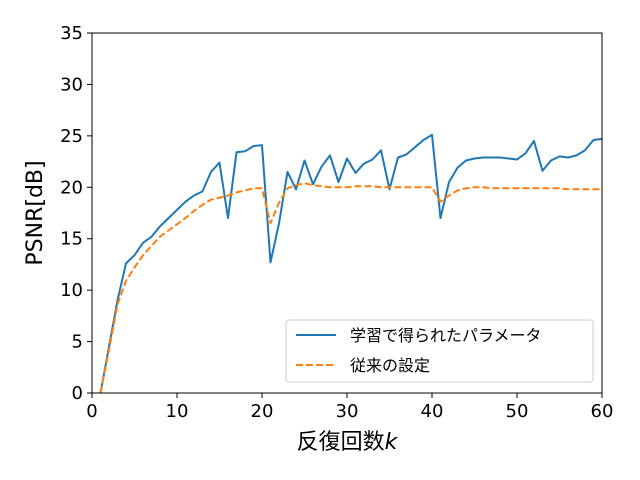  What do you see at coordinates (517, 411) in the screenshot?
I see `x-tick-label: 50` at bounding box center [517, 411].